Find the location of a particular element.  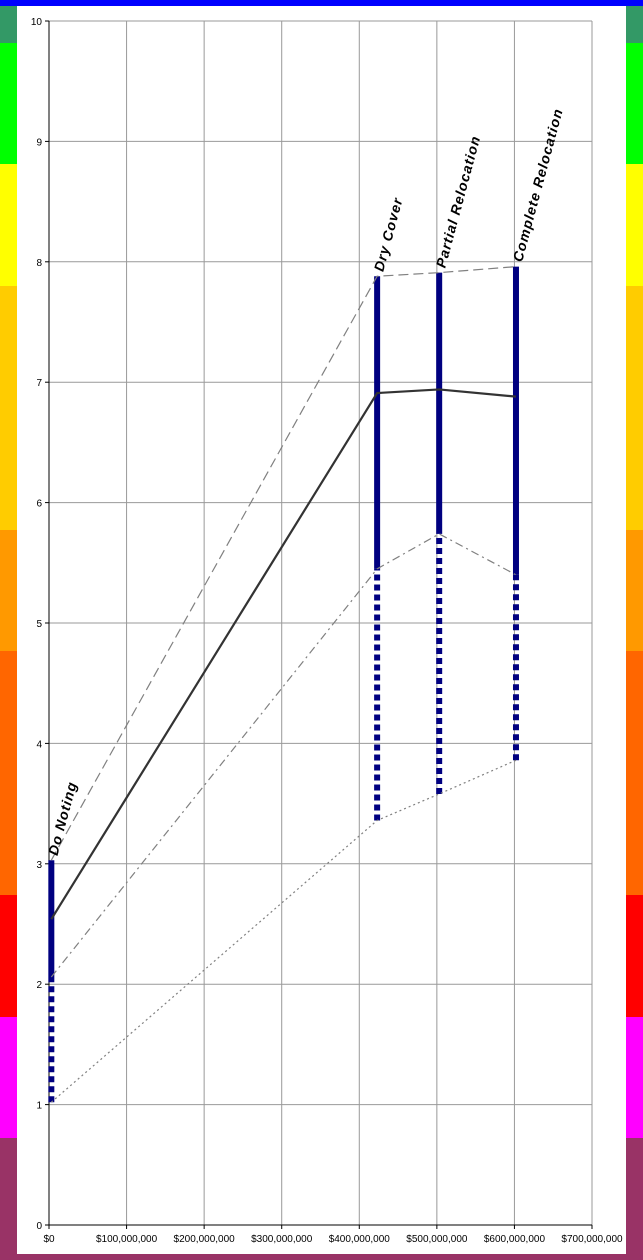

x-tick-label: $700,000,000 is located at coordinates (592, 1239).